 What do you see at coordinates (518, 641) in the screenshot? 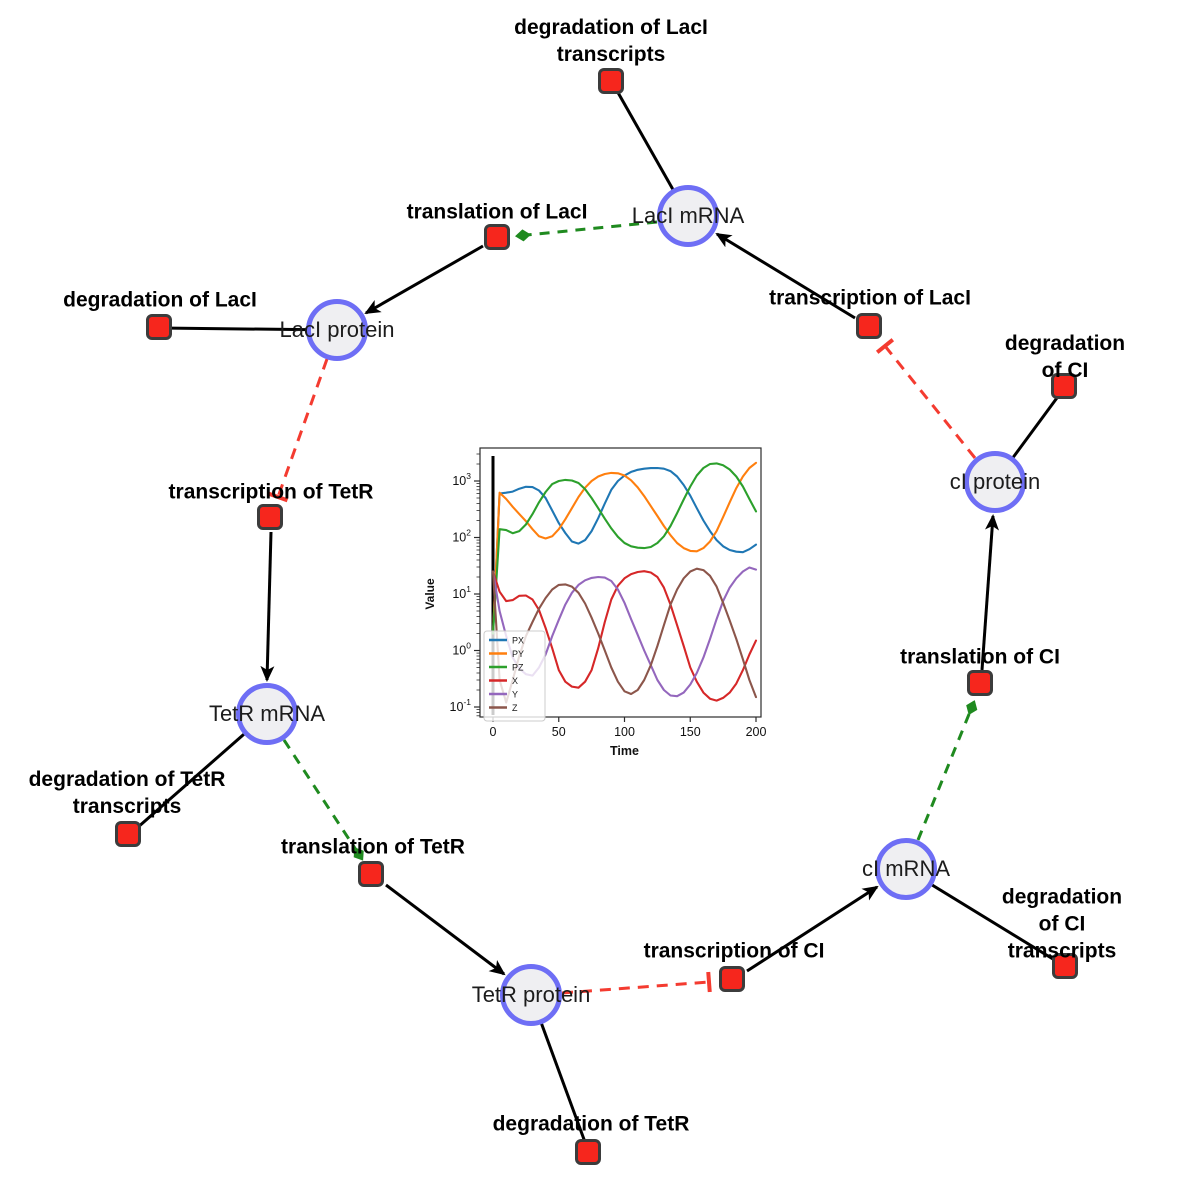
I see `svg-text: PX` at bounding box center [518, 641].